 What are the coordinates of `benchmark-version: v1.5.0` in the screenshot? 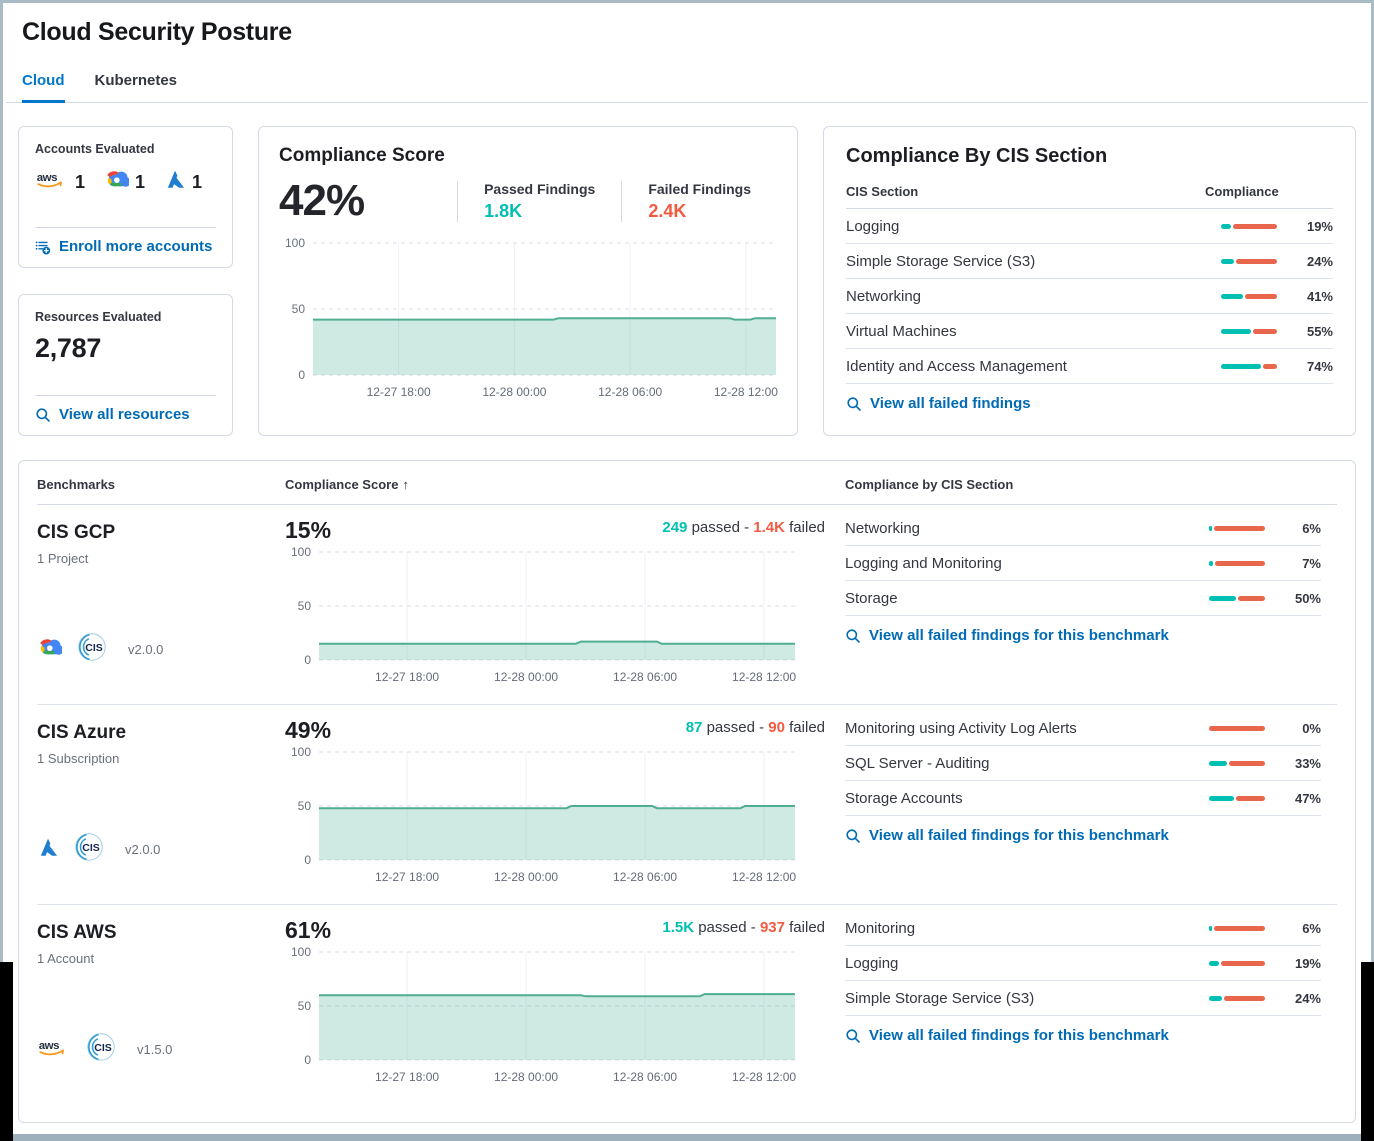 It's located at (155, 1049).